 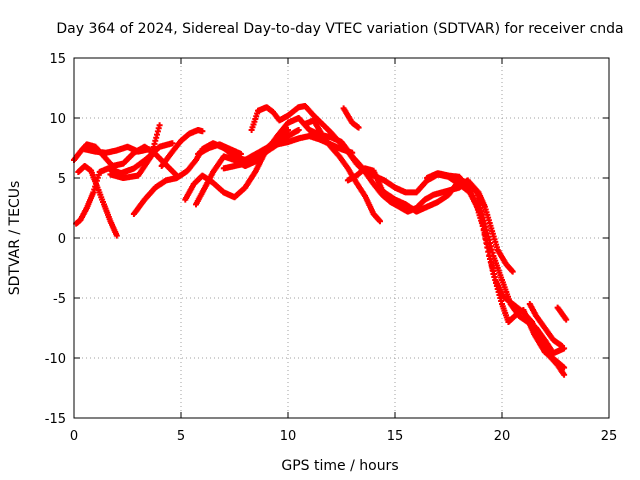 What do you see at coordinates (15, 238) in the screenshot?
I see `y-axis-label: SDTVAR / TECUs` at bounding box center [15, 238].